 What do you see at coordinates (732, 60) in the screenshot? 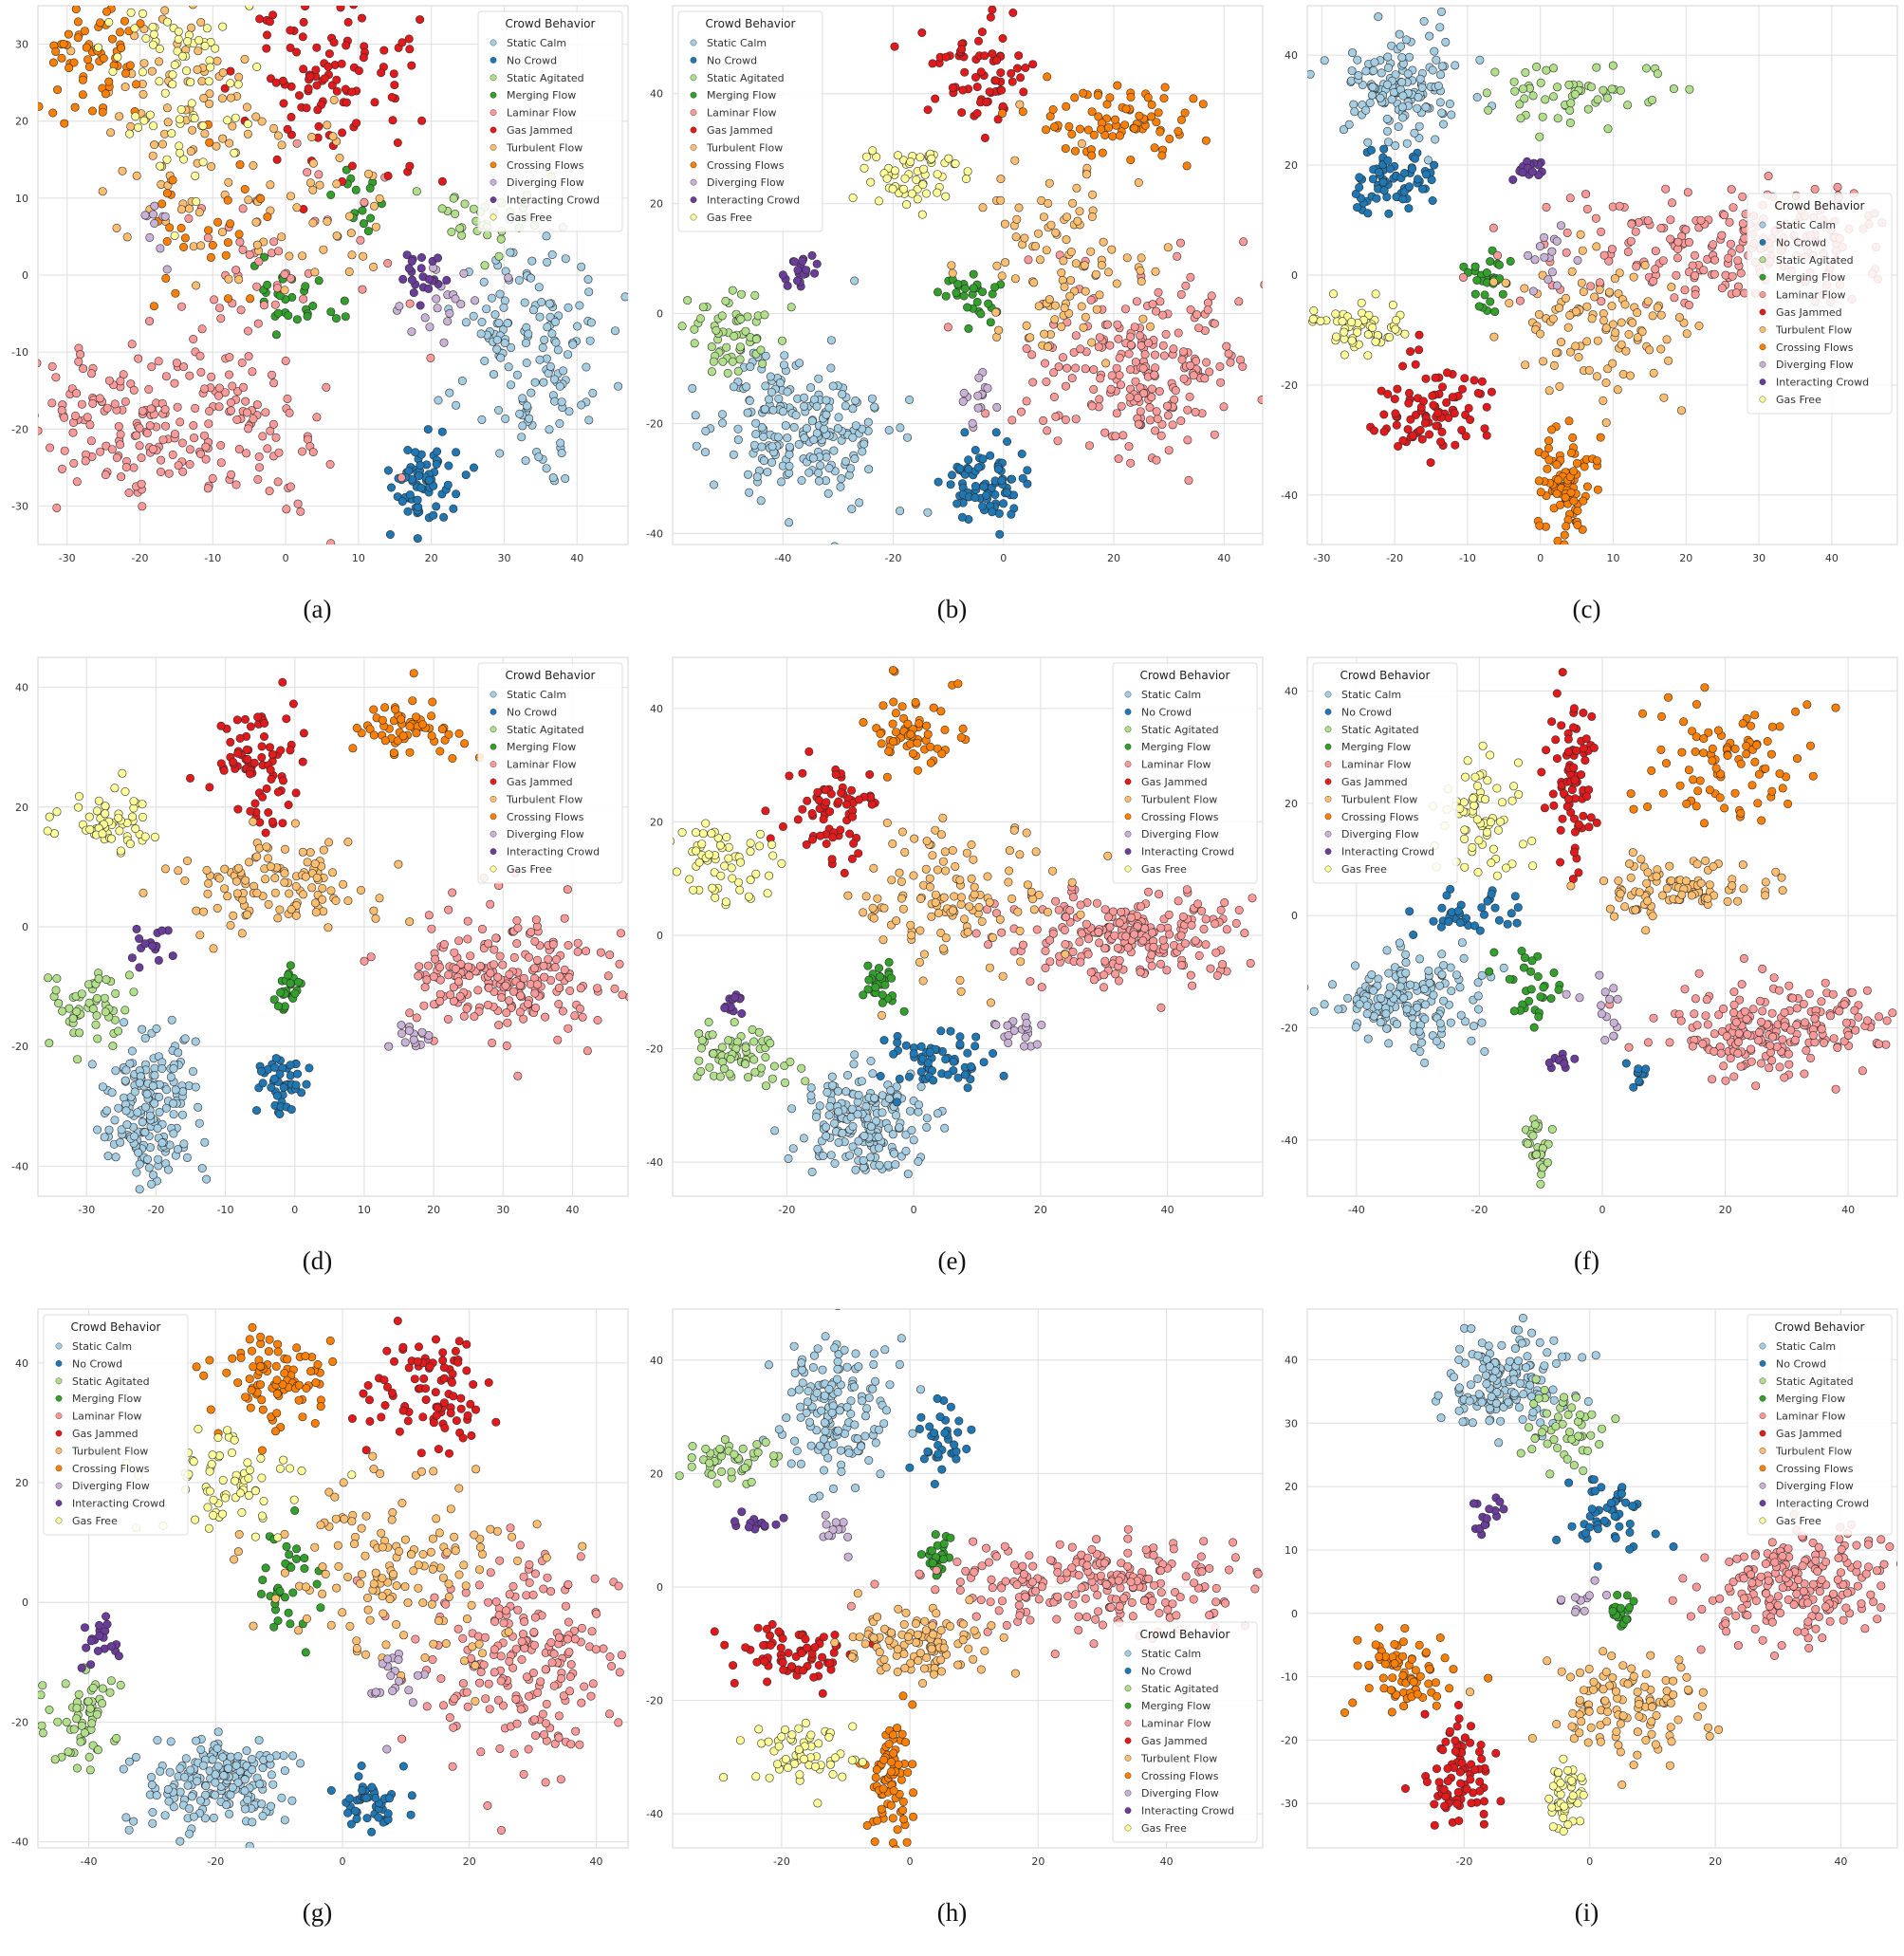
I see `legend-label-no-crowd: No Crowd` at bounding box center [732, 60].